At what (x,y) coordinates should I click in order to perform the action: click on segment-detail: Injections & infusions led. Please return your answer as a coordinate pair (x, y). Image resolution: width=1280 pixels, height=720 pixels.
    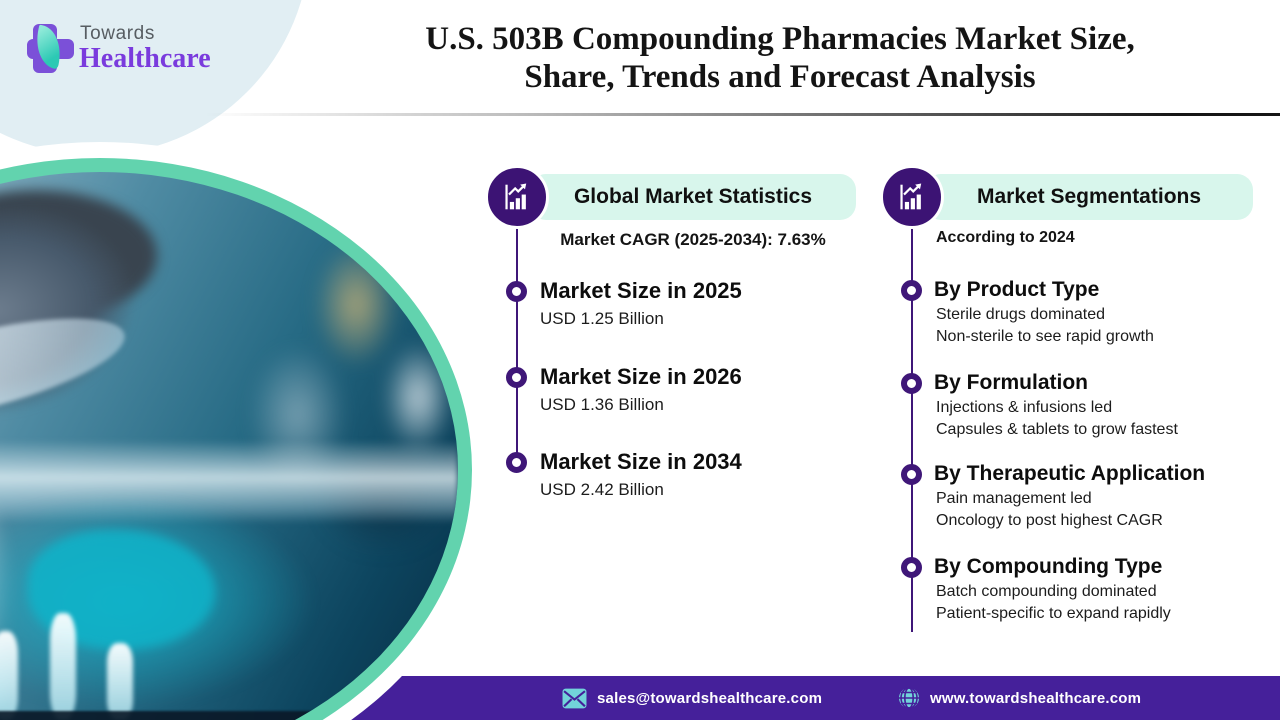
    Looking at the image, I should click on (1024, 407).